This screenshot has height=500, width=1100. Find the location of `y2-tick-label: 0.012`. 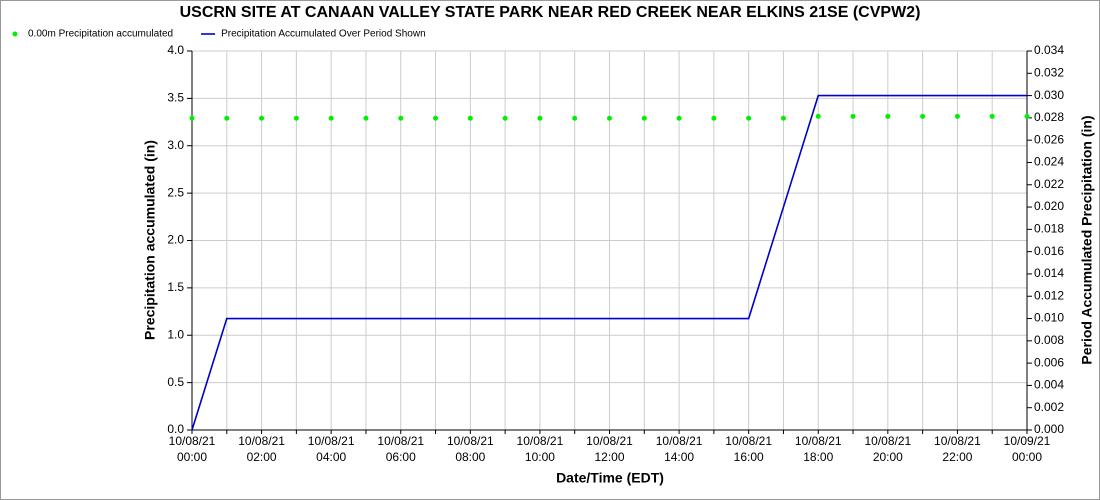

y2-tick-label: 0.012 is located at coordinates (1049, 295).